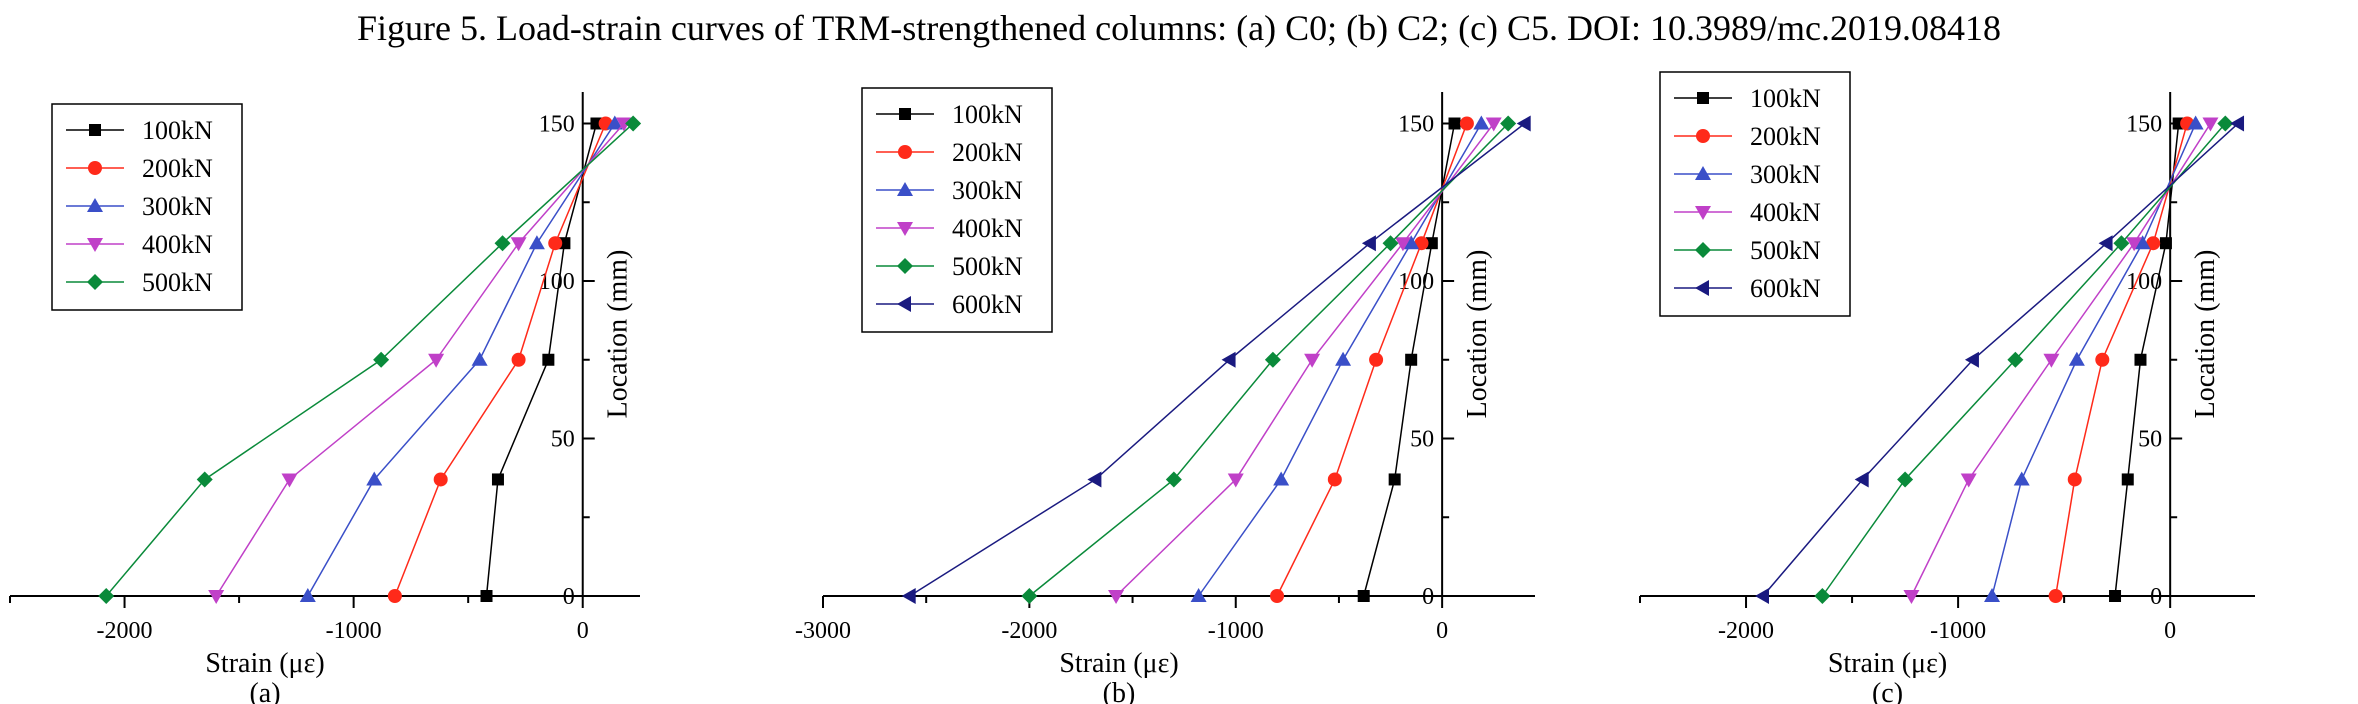 This screenshot has width=2358, height=704. I want to click on panel-label: (b), so click(1119, 691).